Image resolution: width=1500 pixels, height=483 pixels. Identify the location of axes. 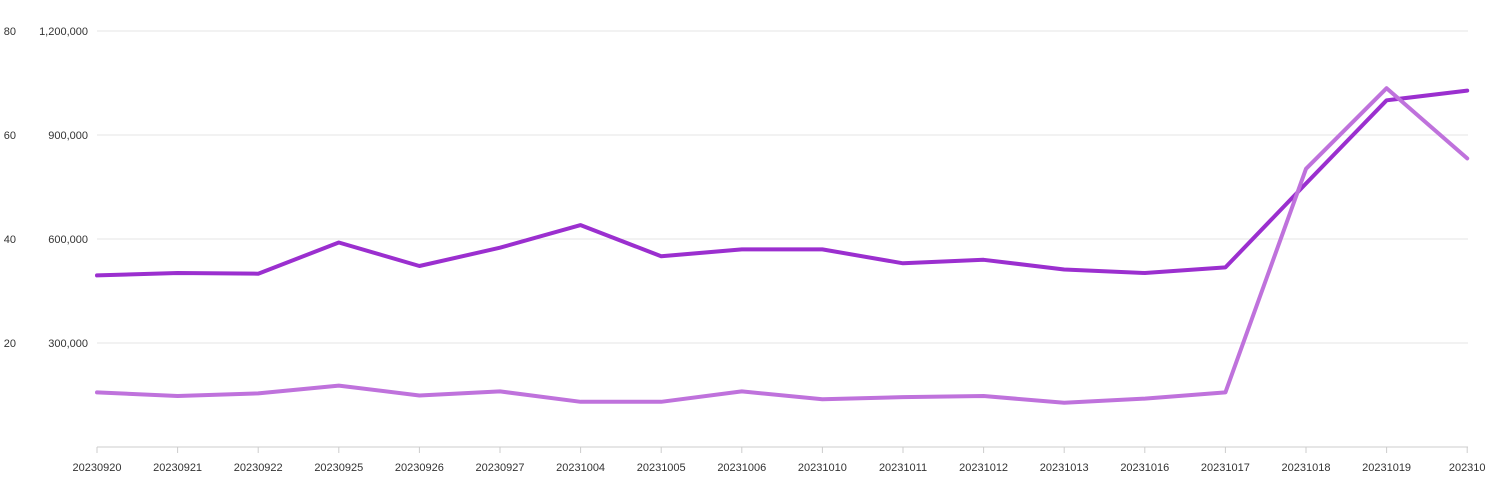
(782, 449).